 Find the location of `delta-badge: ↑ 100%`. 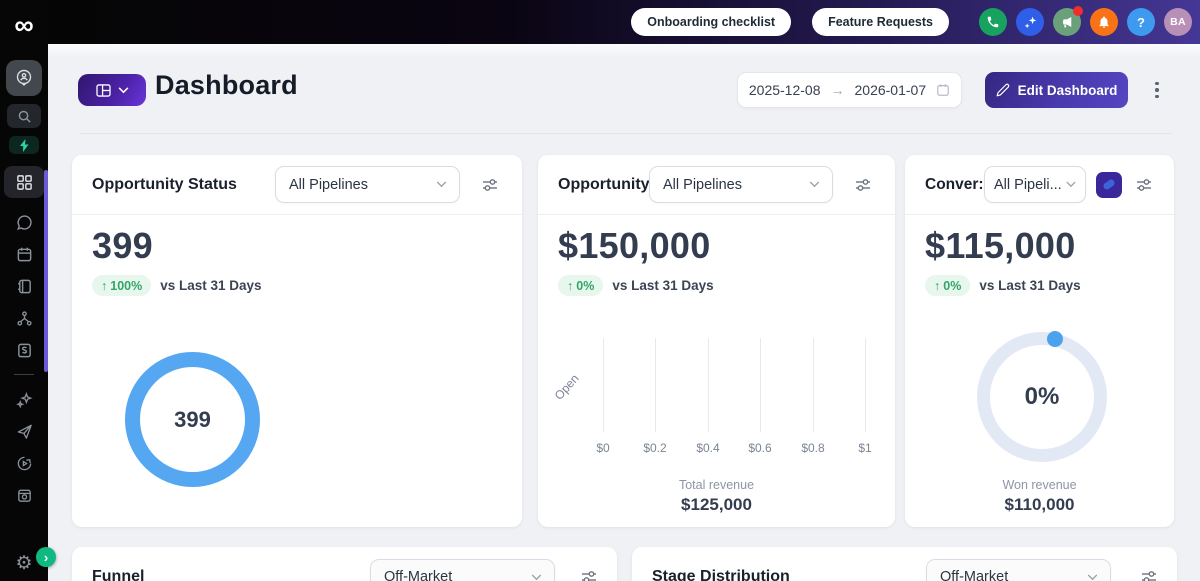

delta-badge: ↑ 100% is located at coordinates (122, 285).